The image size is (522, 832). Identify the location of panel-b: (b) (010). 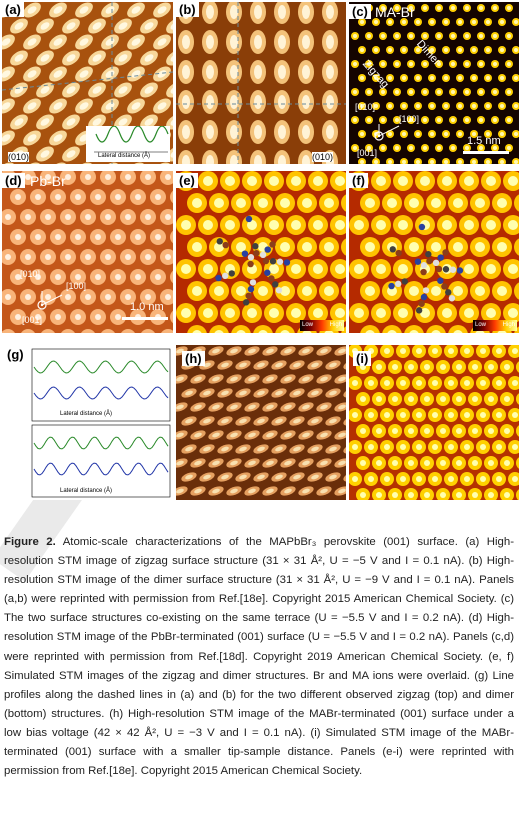
(261, 83).